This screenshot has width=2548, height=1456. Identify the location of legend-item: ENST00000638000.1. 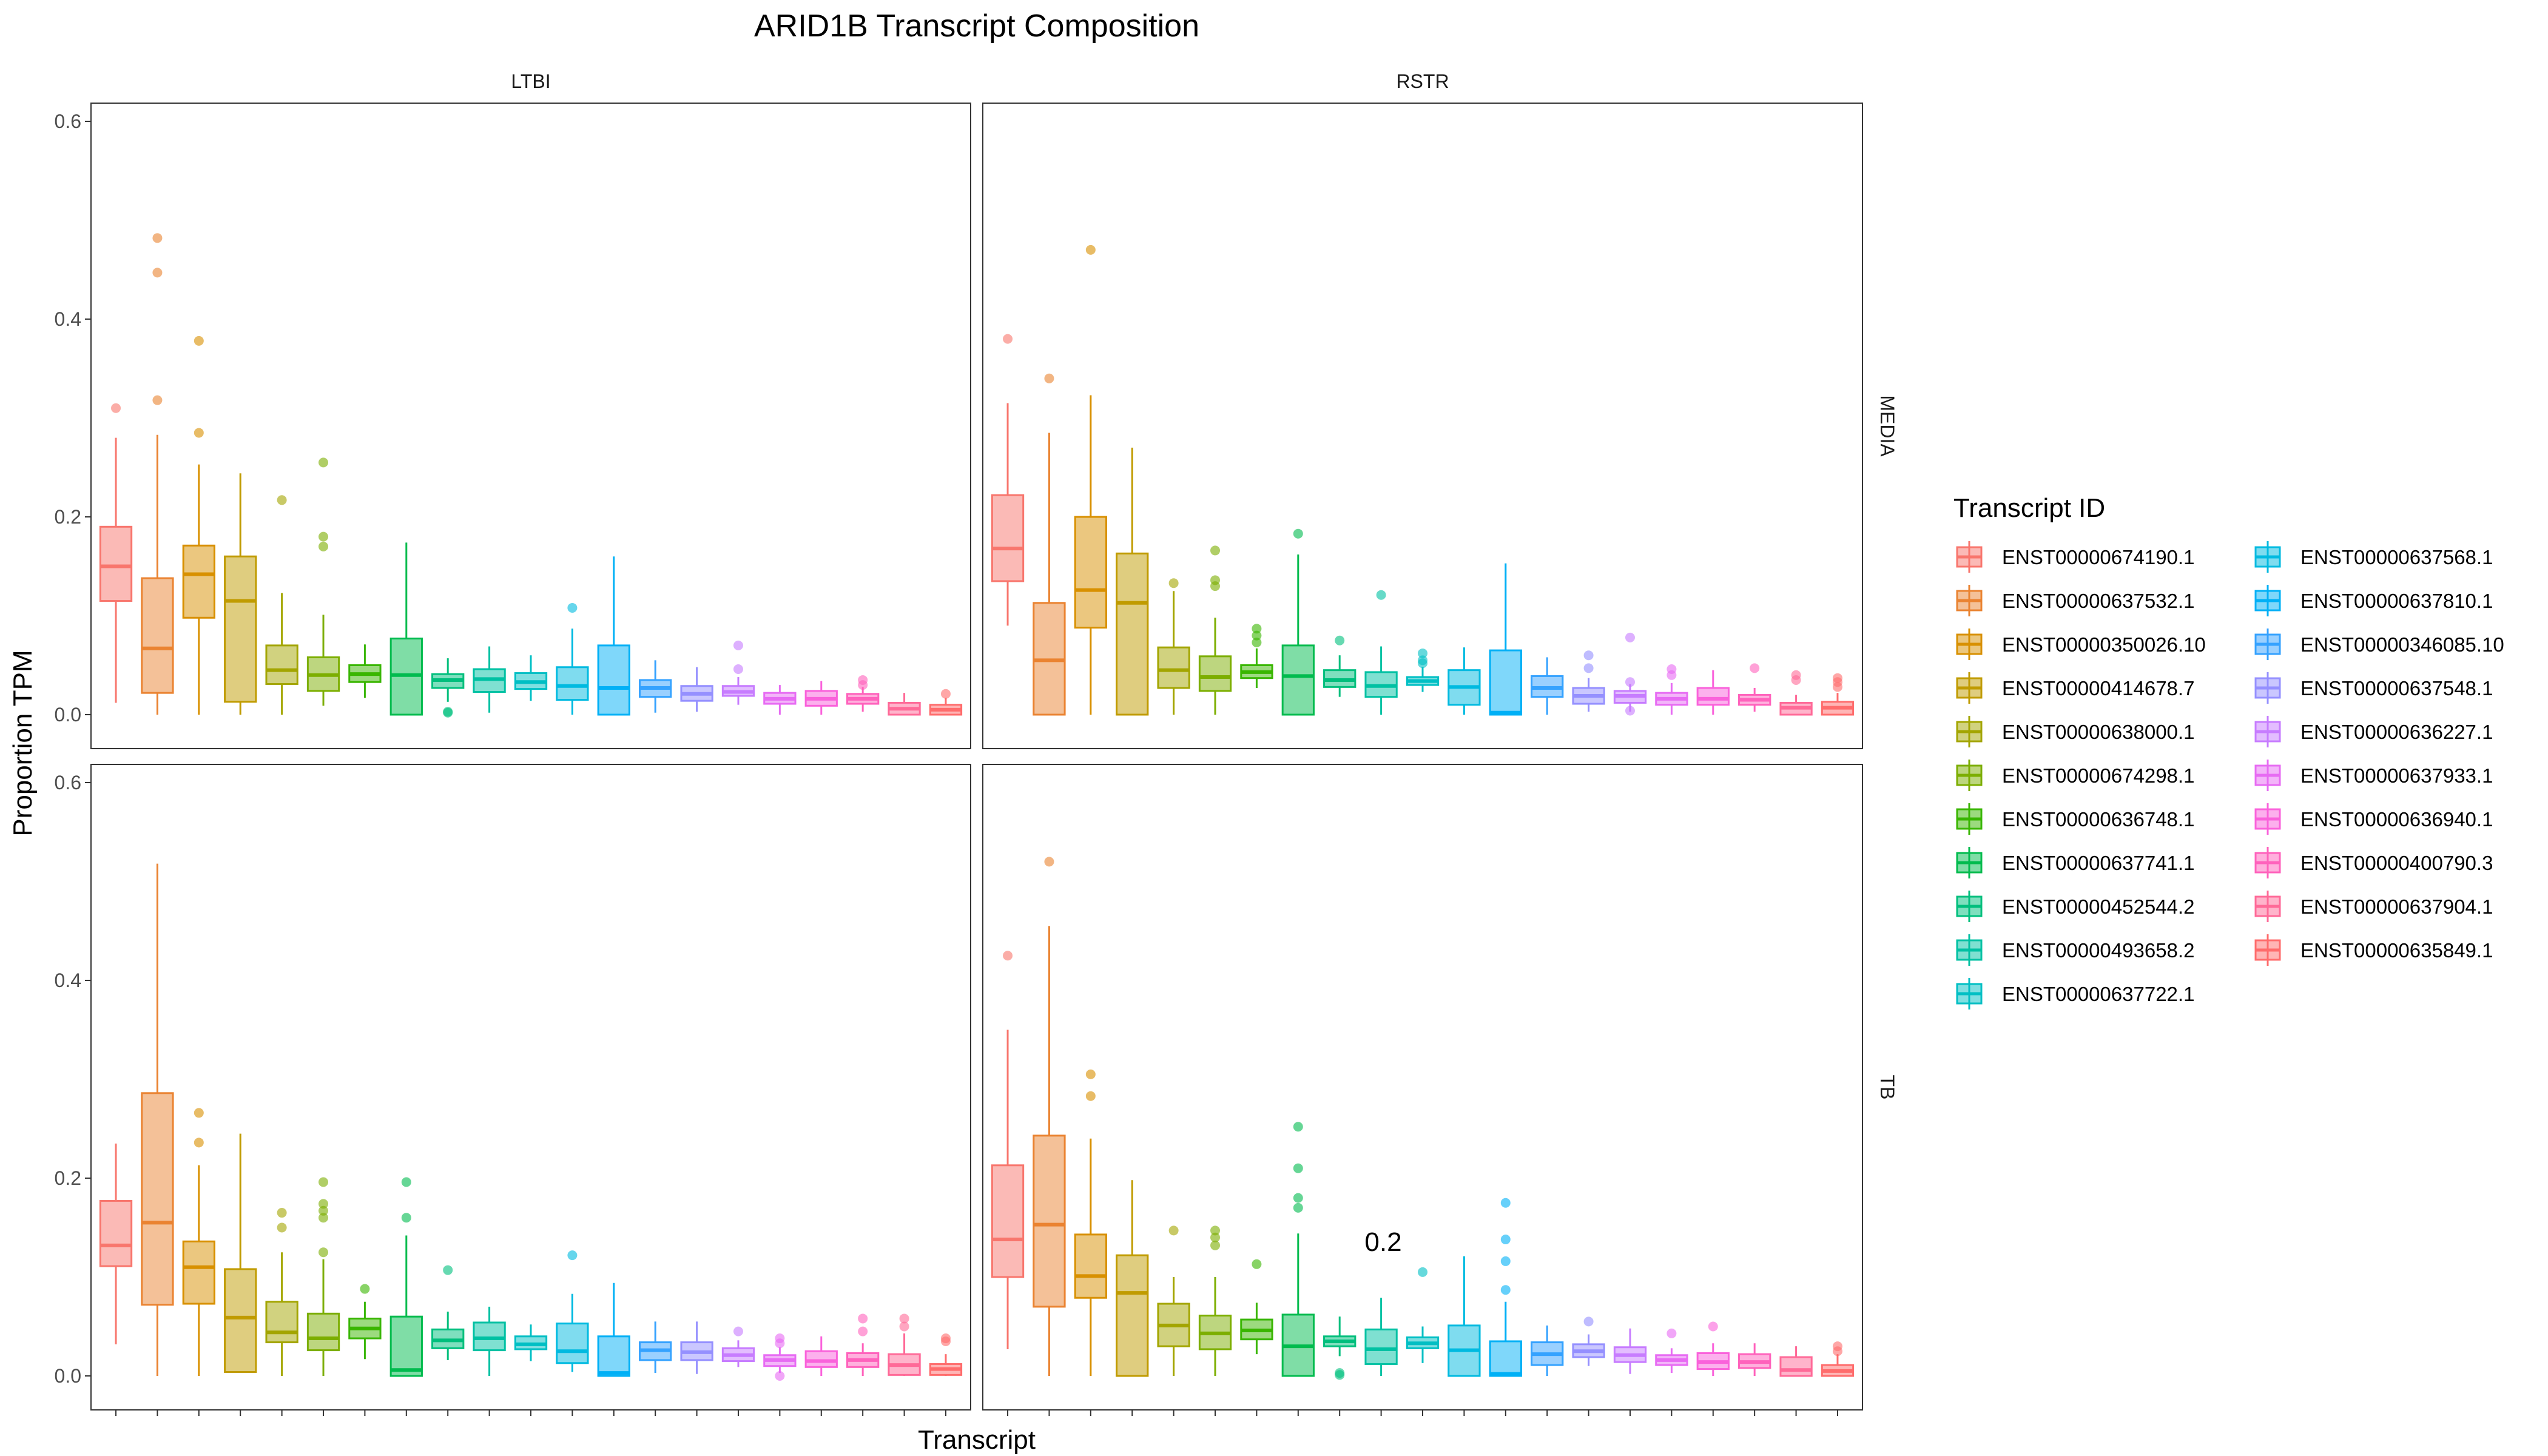
(2075, 731).